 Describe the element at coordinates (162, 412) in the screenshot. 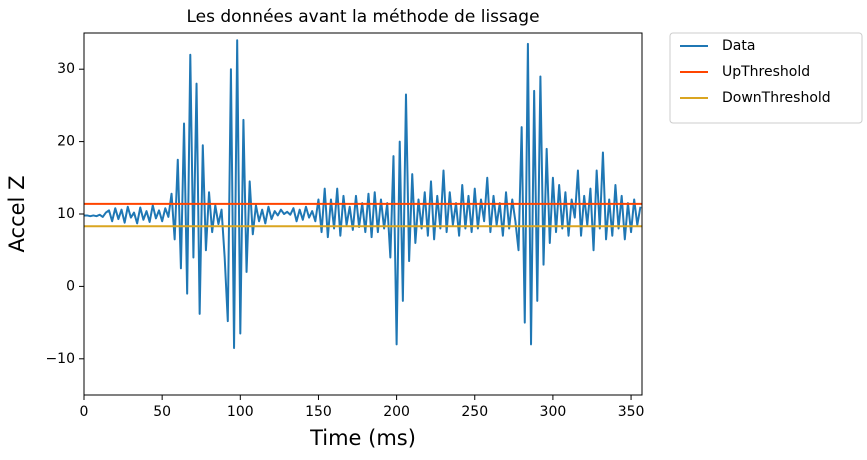

I see `x-tick-label: 50` at that location.